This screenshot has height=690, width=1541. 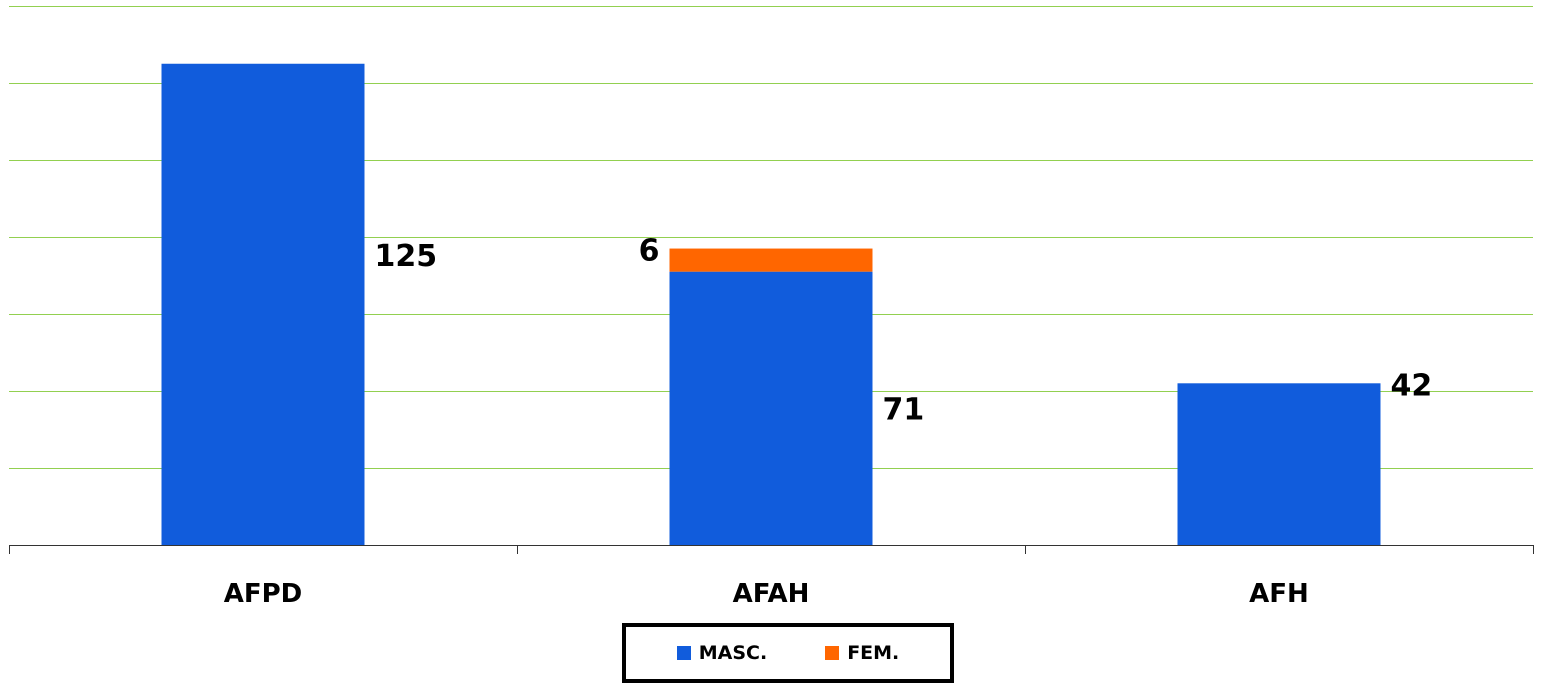 What do you see at coordinates (771, 549) in the screenshot?
I see `x-axis` at bounding box center [771, 549].